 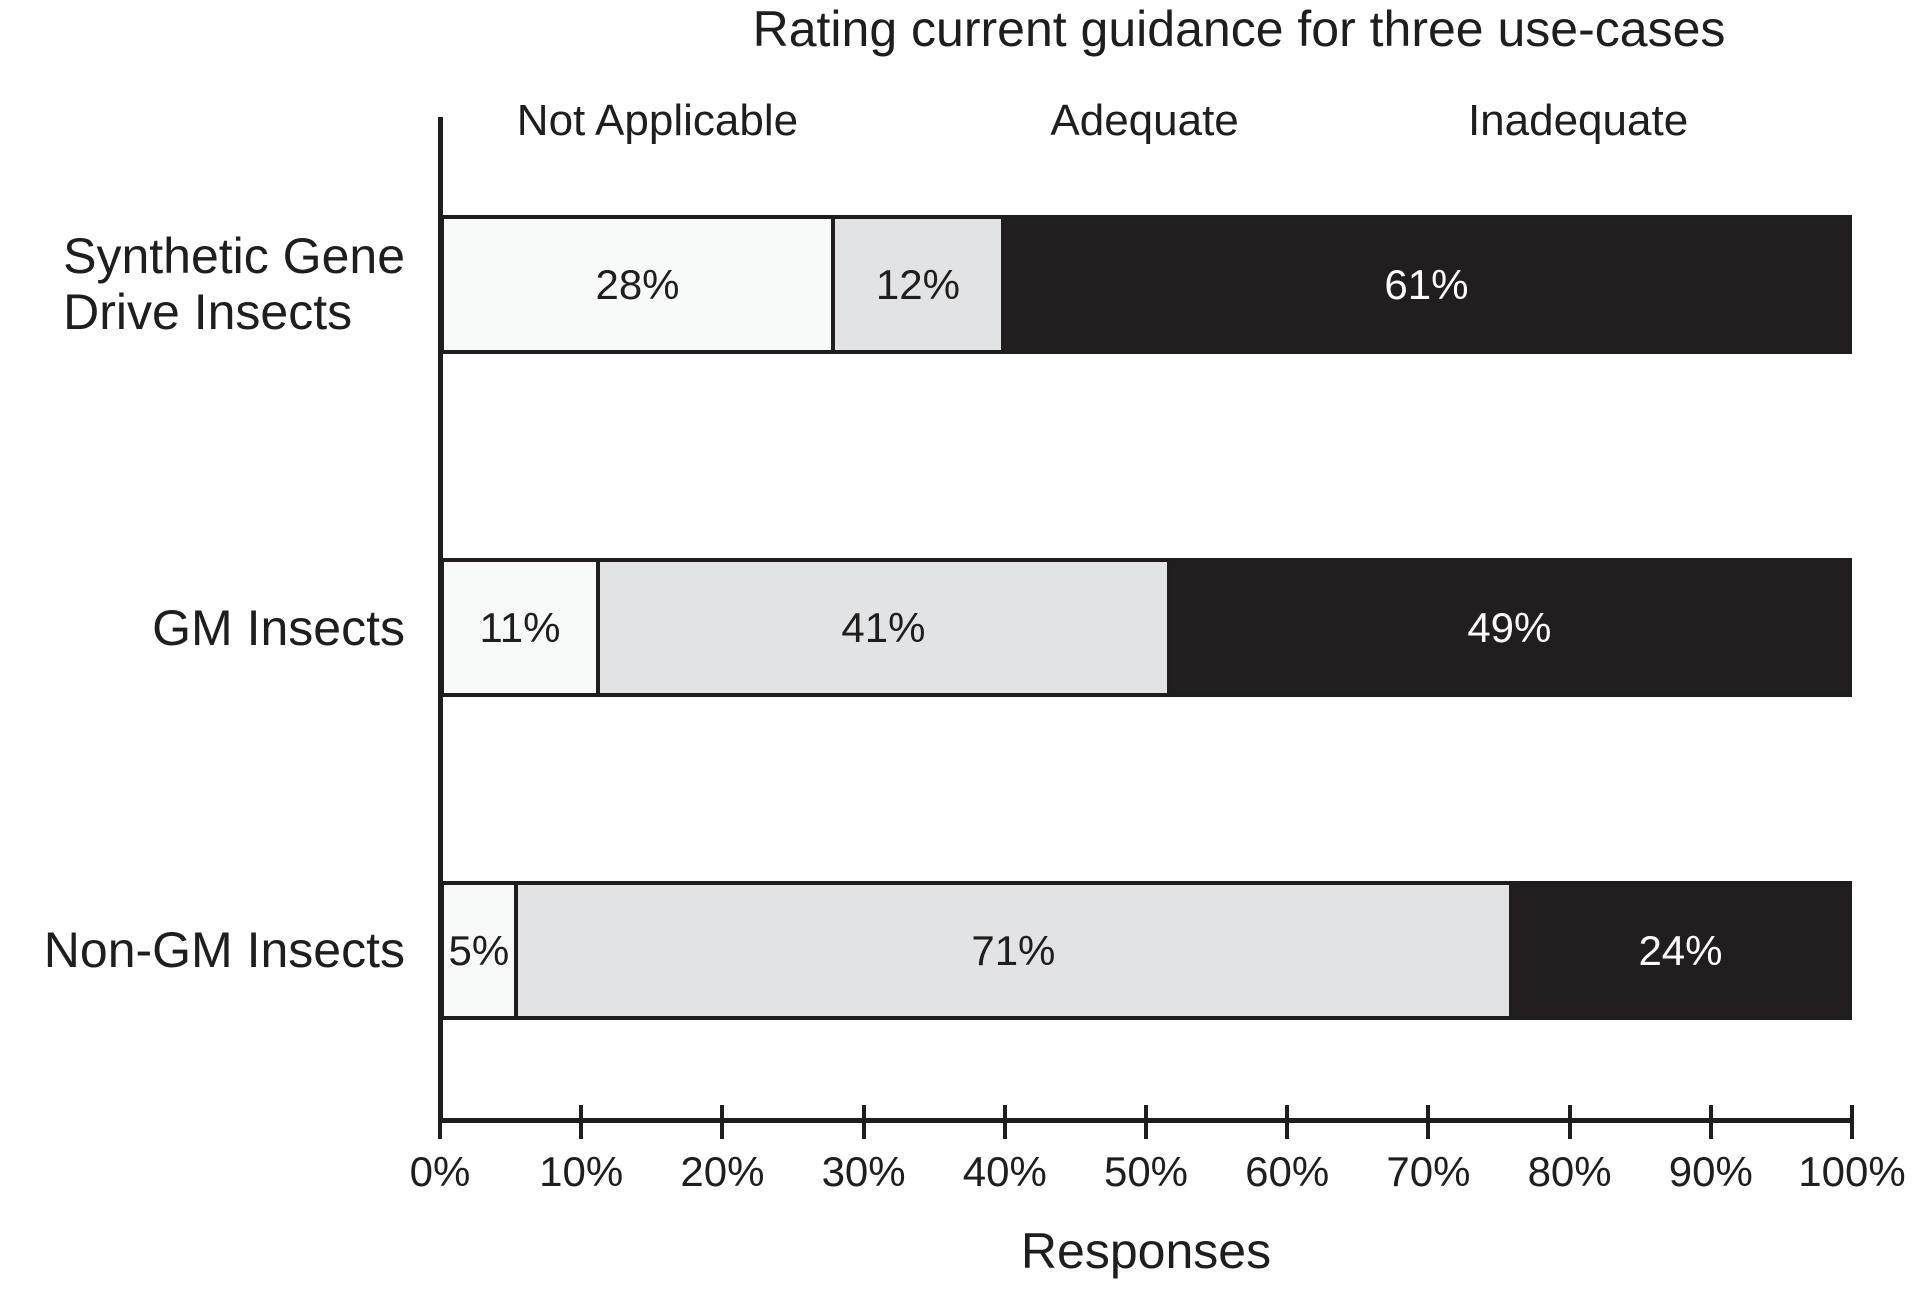 I want to click on x-tick-labels: 0% 10% 20% 30% 40% 50% 60% 70% 80% 90% 100%, so click(x=1158, y=1173).